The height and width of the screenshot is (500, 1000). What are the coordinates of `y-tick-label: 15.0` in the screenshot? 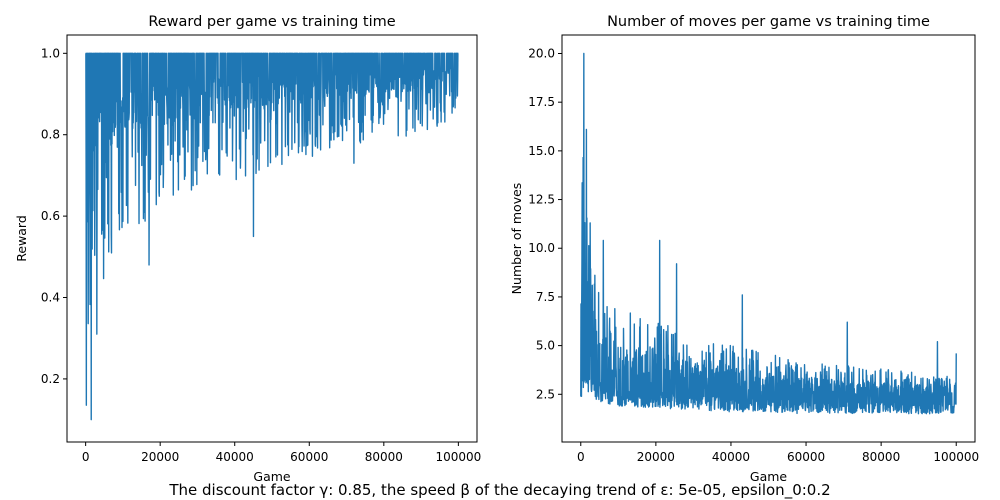 It's located at (541, 151).